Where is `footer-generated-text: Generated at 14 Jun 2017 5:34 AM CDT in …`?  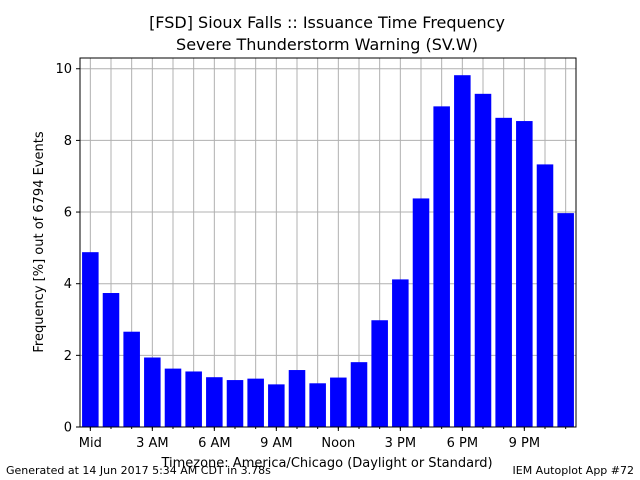
footer-generated-text: Generated at 14 Jun 2017 5:34 AM CDT in … is located at coordinates (138, 470).